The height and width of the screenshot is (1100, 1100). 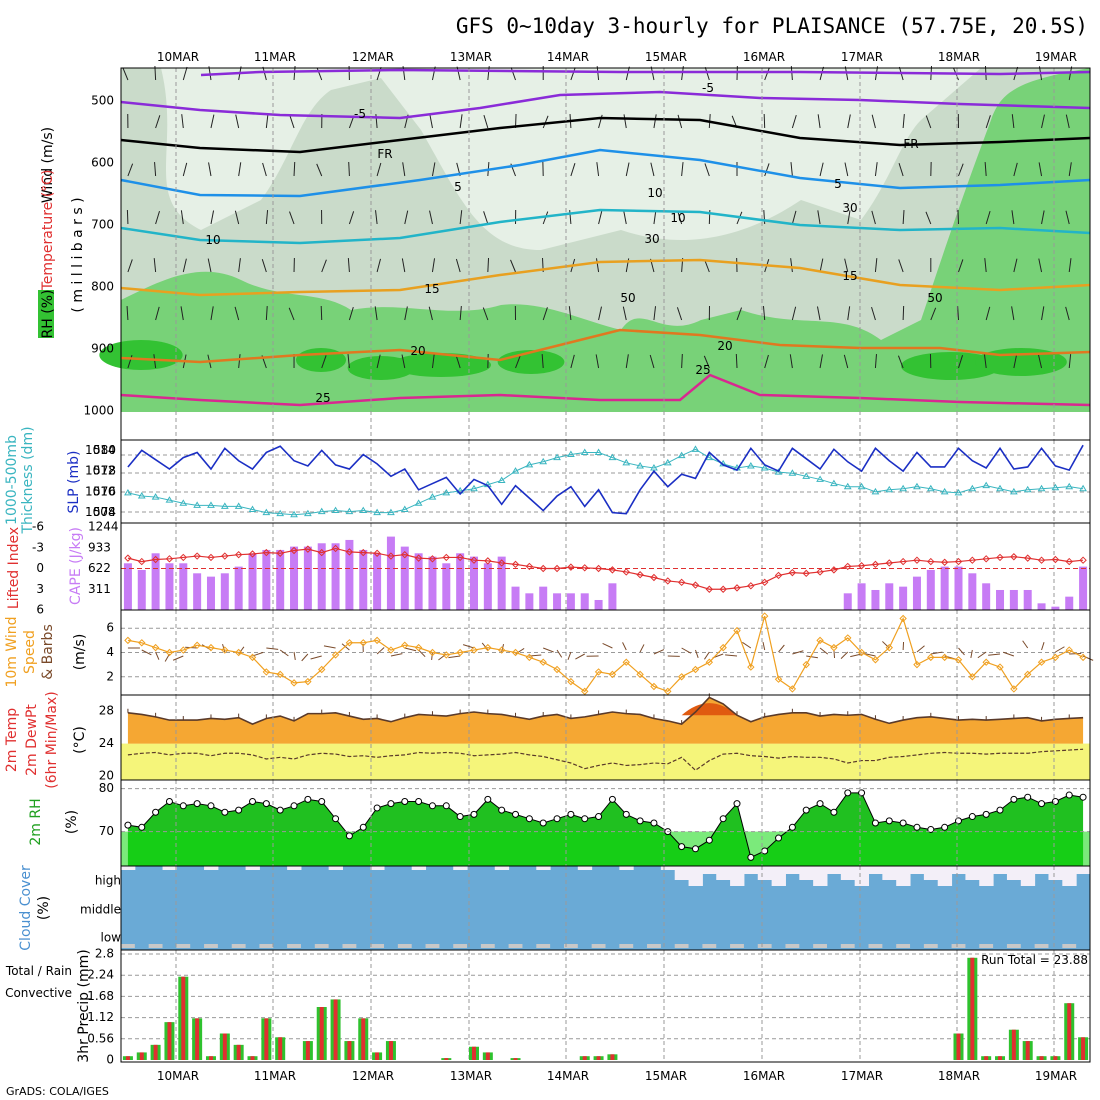 What do you see at coordinates (275, 1076) in the screenshot?
I see `date-label-bottom: 11MAR` at bounding box center [275, 1076].